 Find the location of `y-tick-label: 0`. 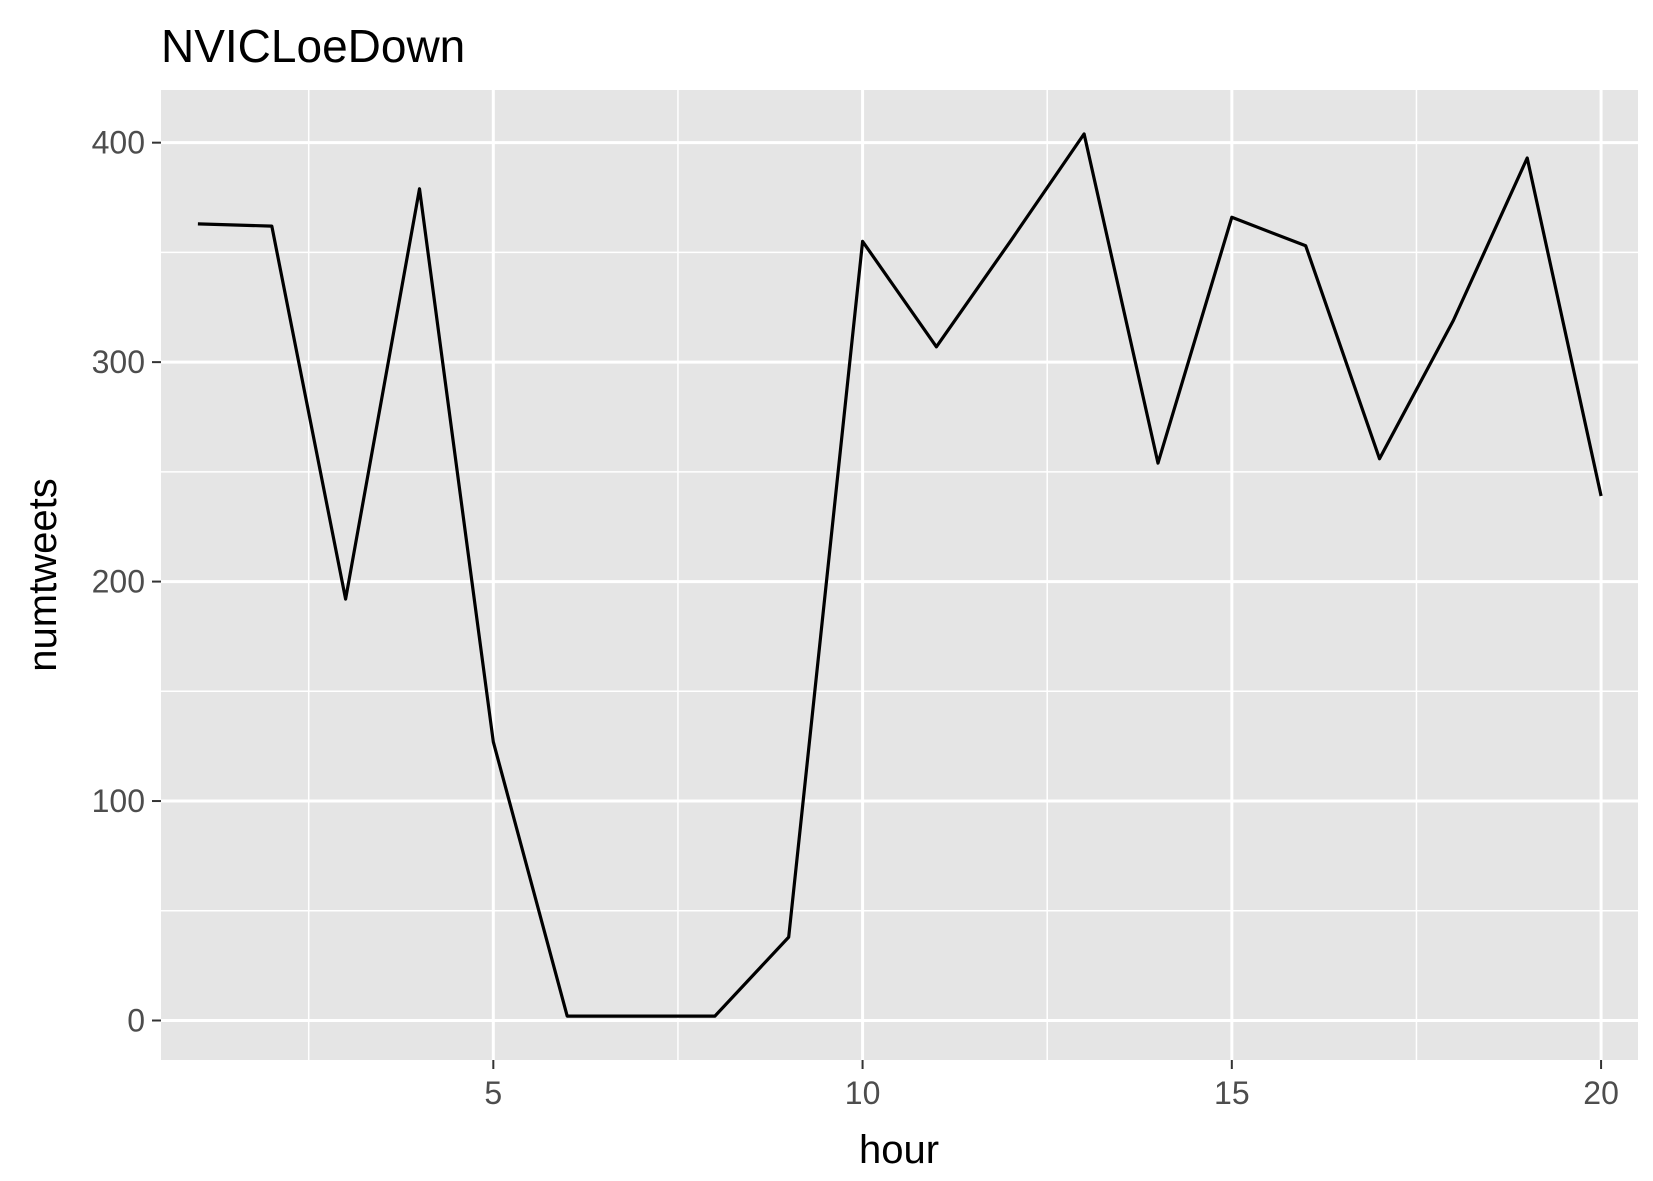

y-tick-label: 0 is located at coordinates (136, 1020).